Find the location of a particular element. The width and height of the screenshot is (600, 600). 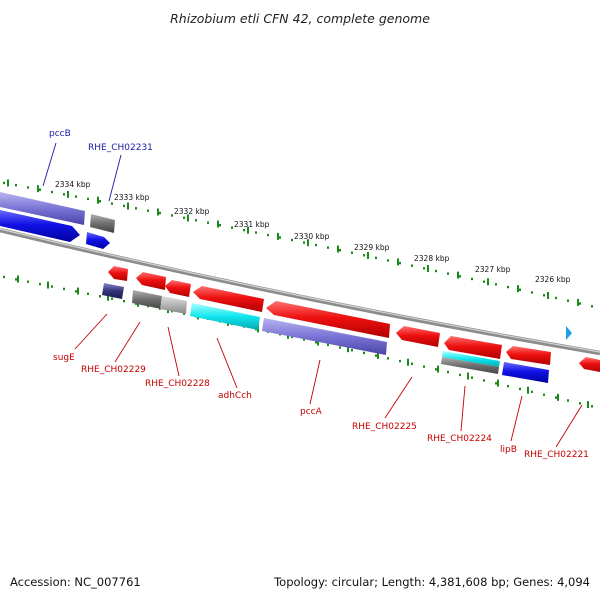

scale-label: 2330 kbp is located at coordinates (312, 236).